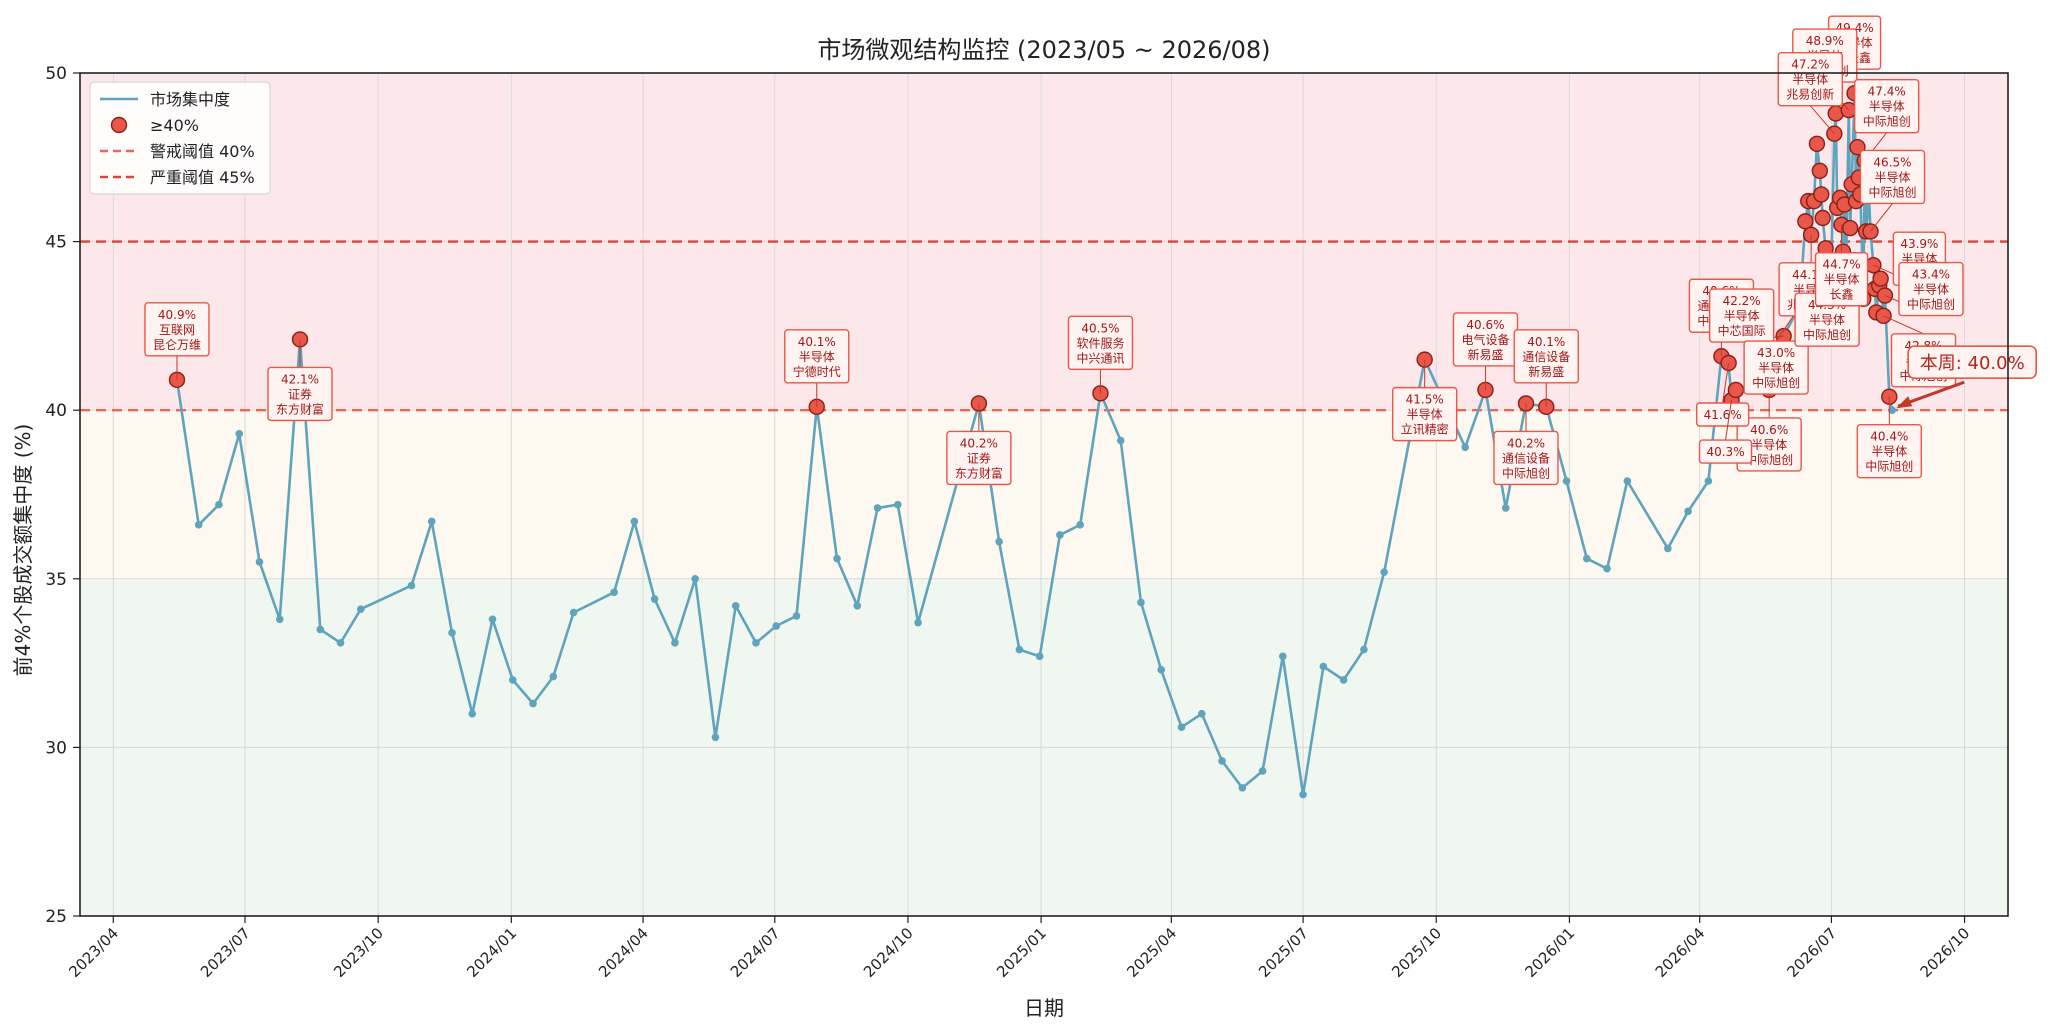 The image size is (2071, 1036). What do you see at coordinates (888, 952) in the screenshot?
I see `x-tick-label: 2024/10` at bounding box center [888, 952].